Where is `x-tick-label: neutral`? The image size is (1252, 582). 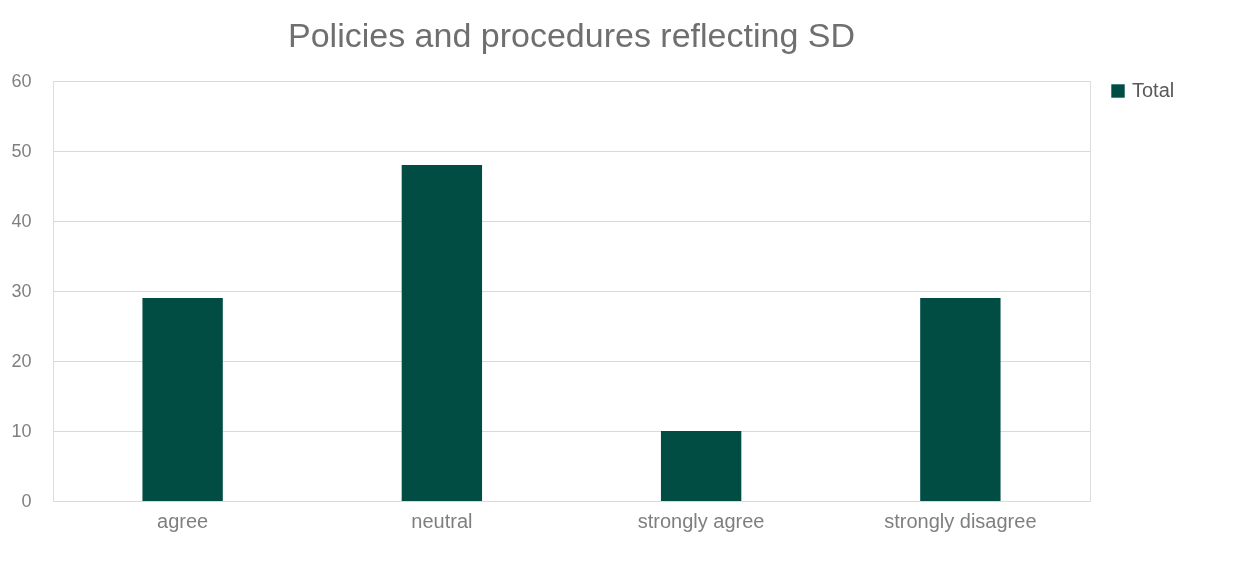 x-tick-label: neutral is located at coordinates (442, 520).